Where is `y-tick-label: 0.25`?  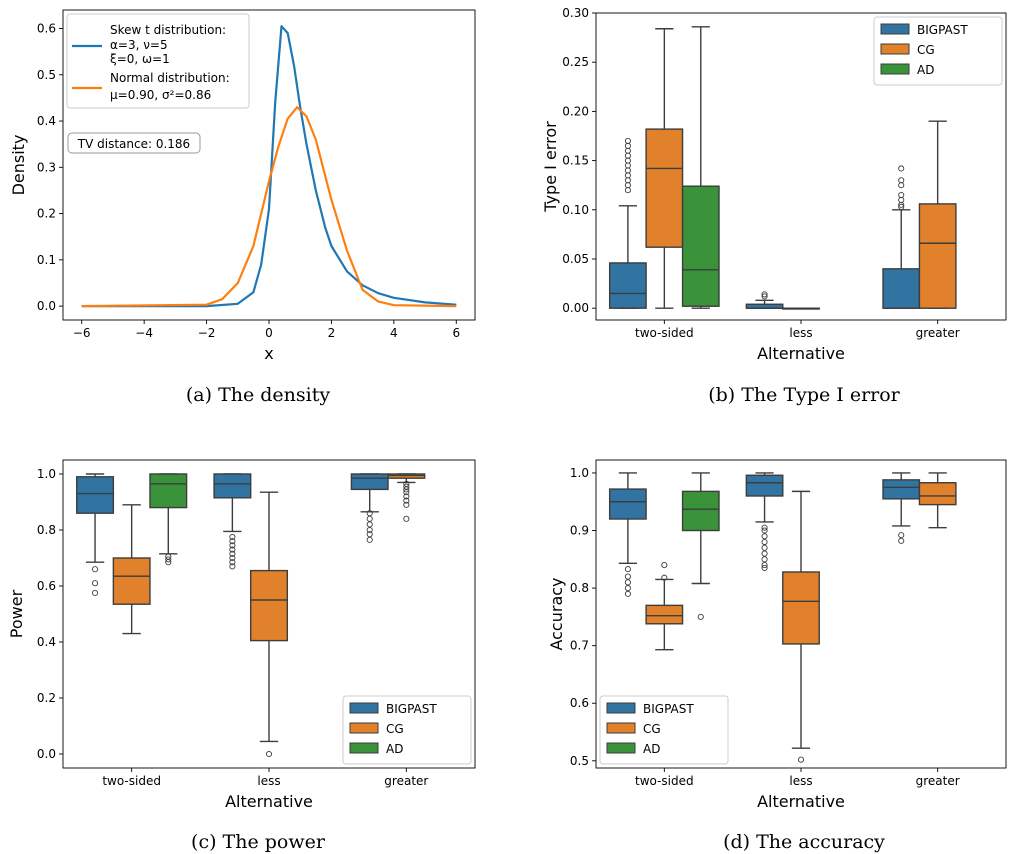 y-tick-label: 0.25 is located at coordinates (575, 62).